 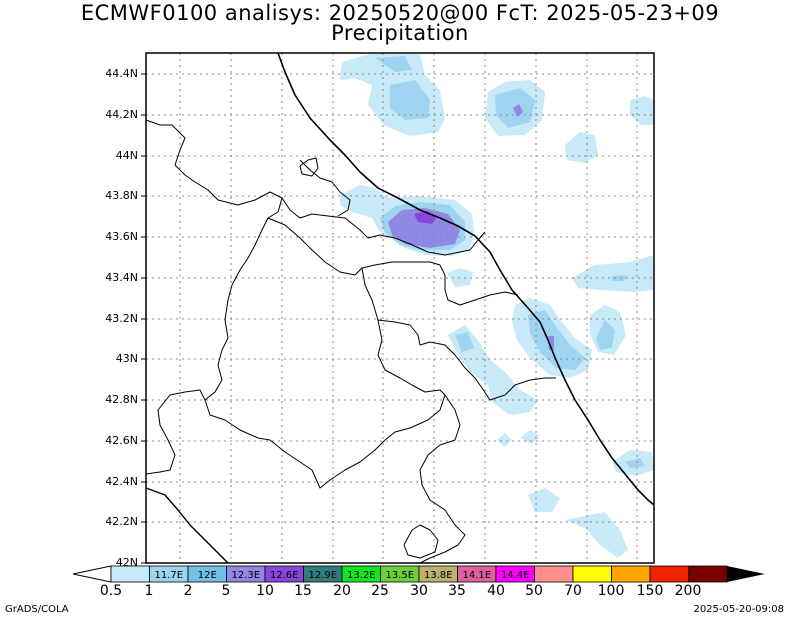 I want to click on lat-label: 43.8N, so click(x=121, y=195).